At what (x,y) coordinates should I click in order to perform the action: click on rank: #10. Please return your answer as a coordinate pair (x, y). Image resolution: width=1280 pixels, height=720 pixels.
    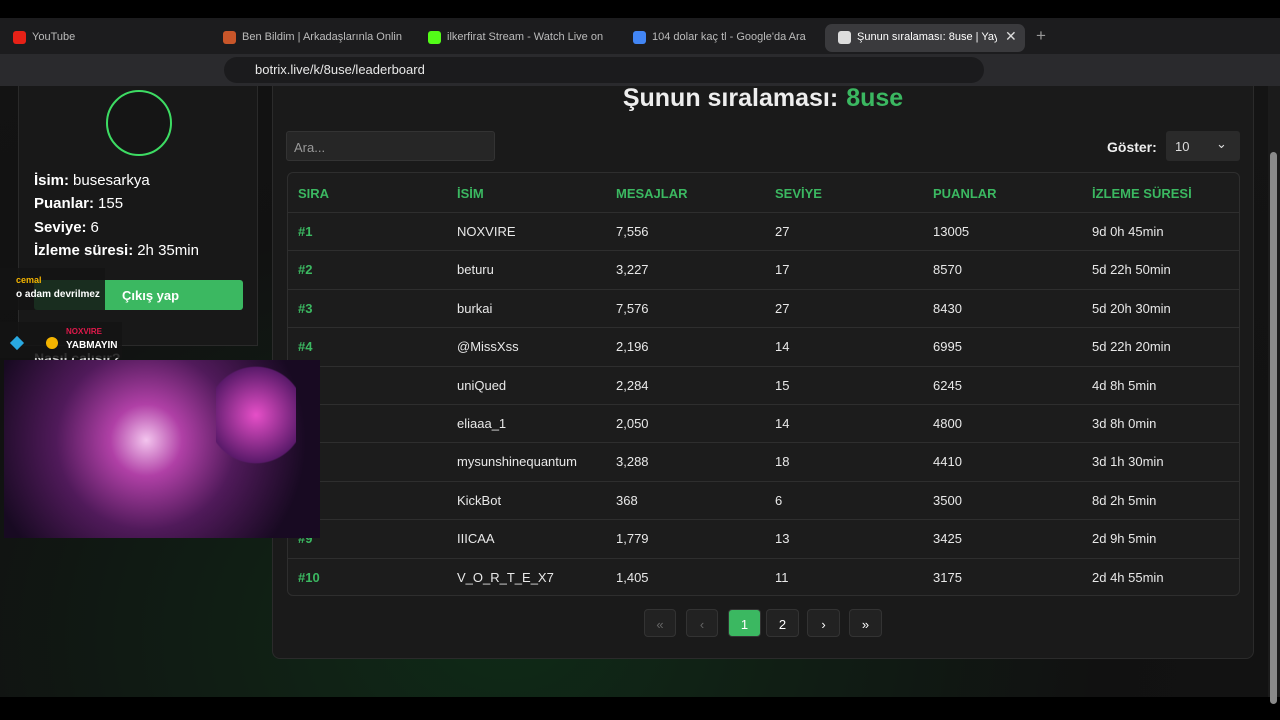
    Looking at the image, I should click on (309, 577).